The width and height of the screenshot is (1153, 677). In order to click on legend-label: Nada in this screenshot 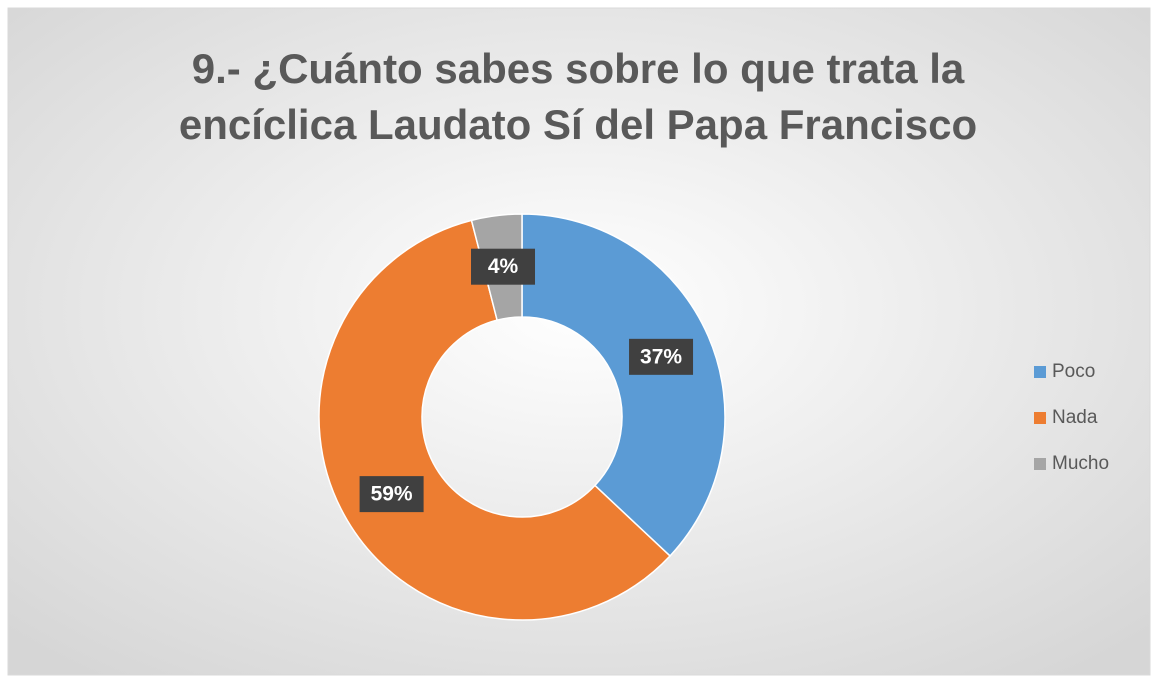, I will do `click(1075, 417)`.